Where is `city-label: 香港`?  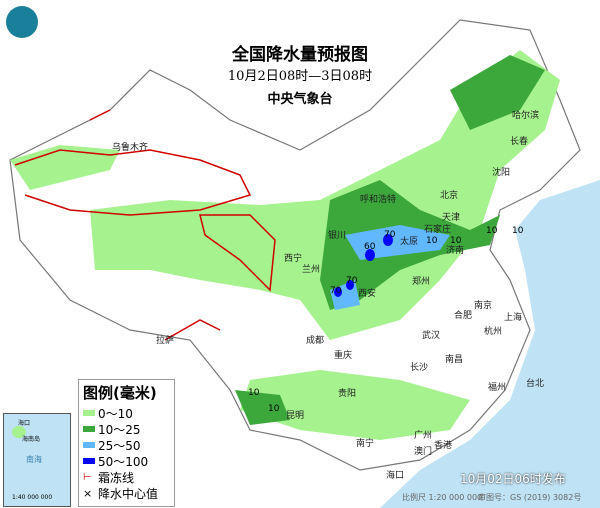 city-label: 香港 is located at coordinates (443, 446).